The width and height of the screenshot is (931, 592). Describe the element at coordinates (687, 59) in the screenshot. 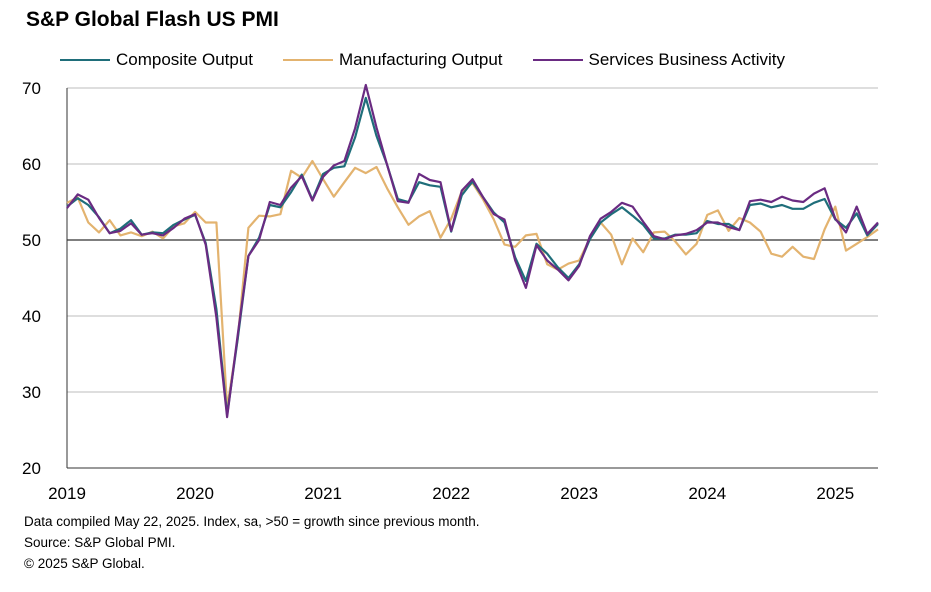

I see `legend-label-services: Services Business Activity` at that location.